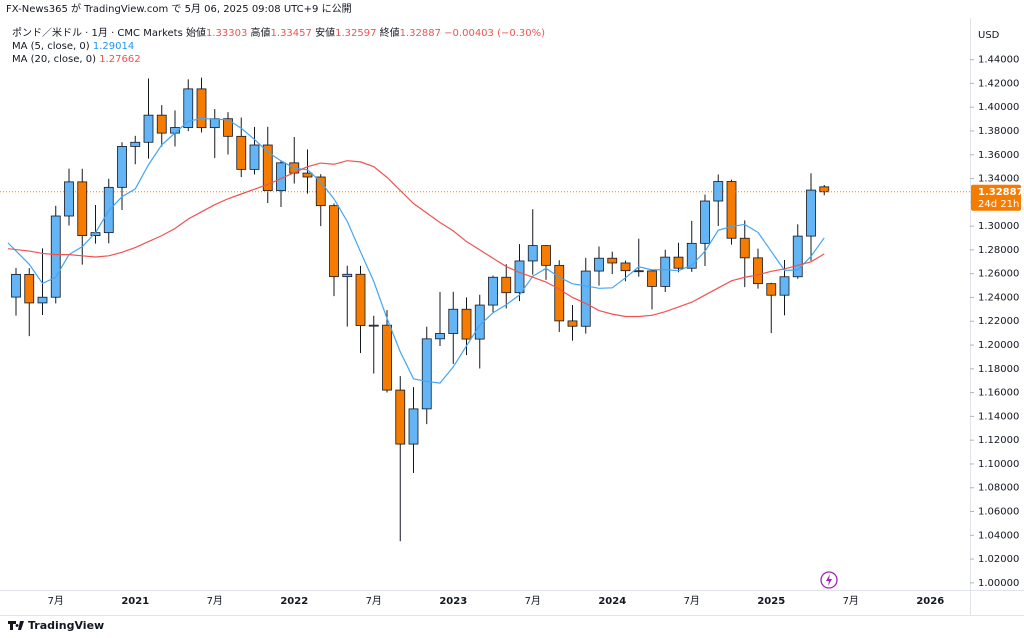  What do you see at coordinates (420, 33) in the screenshot?
I see `close-value: 1.32887` at bounding box center [420, 33].